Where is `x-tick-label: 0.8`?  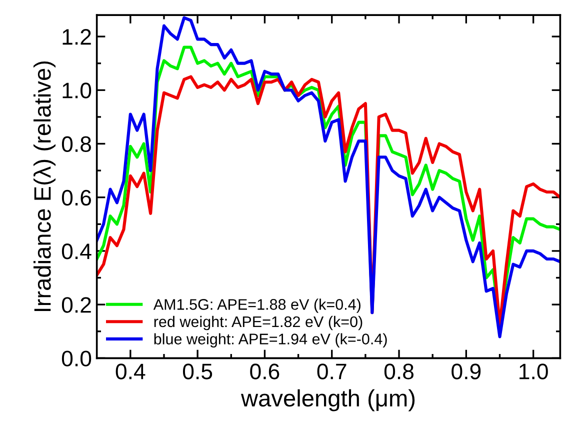
x-tick-label: 0.8 is located at coordinates (399, 372).